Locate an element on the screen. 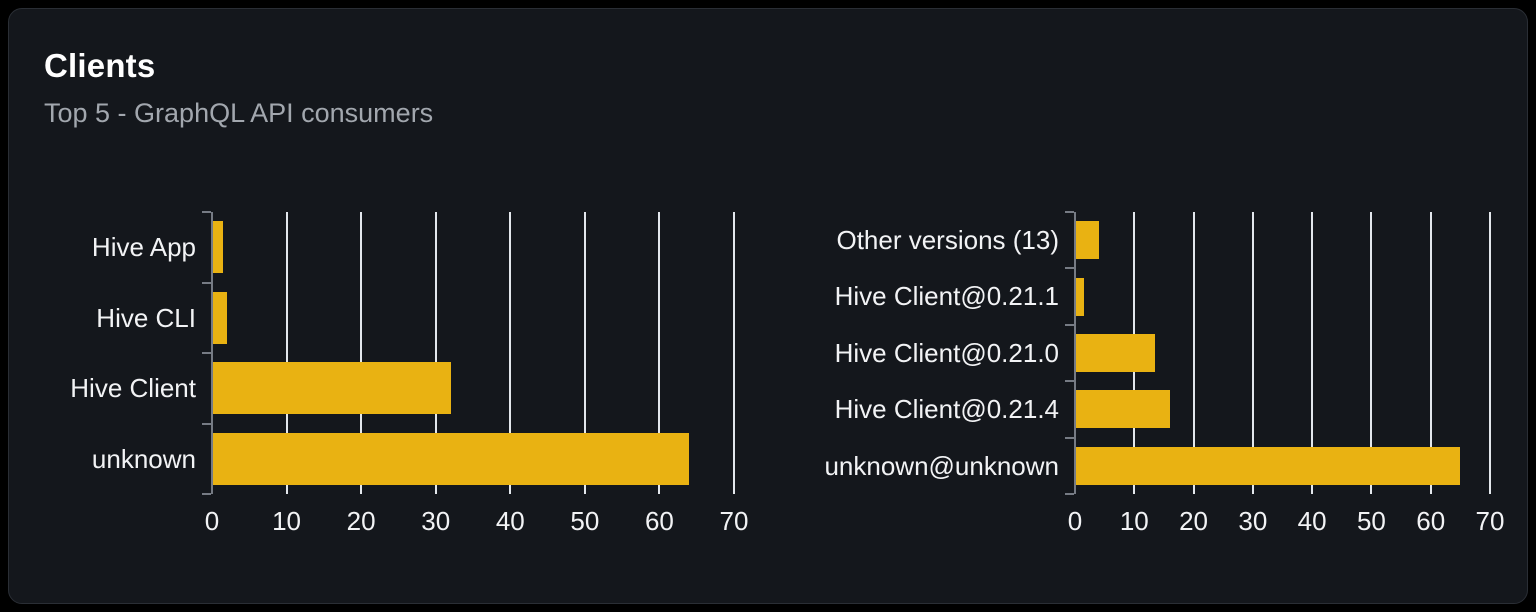  category-label: unknown is located at coordinates (143, 458).